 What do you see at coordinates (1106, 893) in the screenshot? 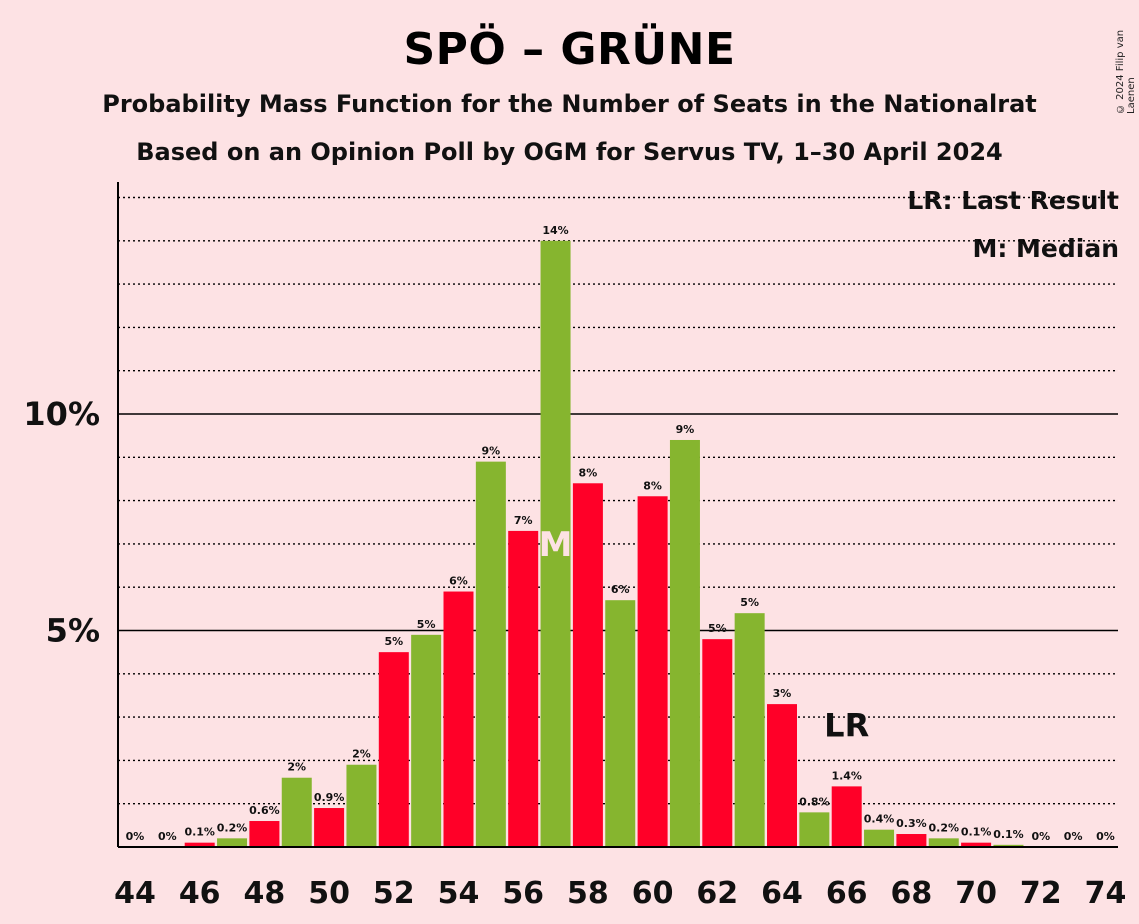
I see `x-tick-label: 74` at bounding box center [1106, 893].